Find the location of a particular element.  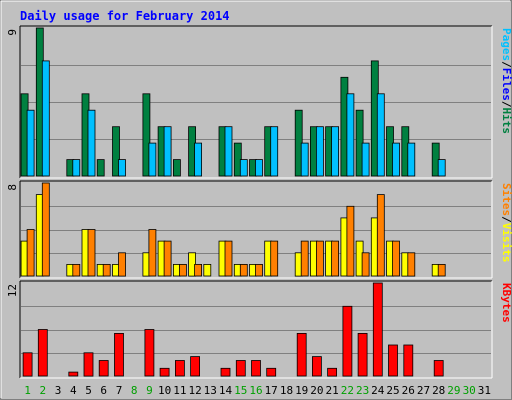

x-tick-label: 31 is located at coordinates (484, 390).